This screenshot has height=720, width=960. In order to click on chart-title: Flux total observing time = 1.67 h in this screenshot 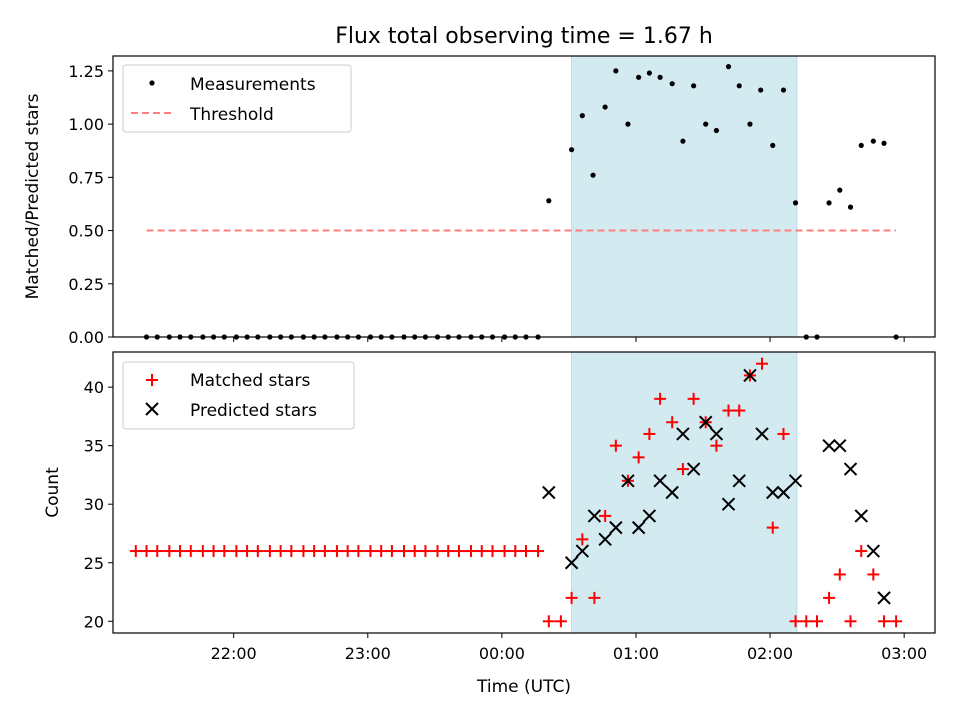, I will do `click(524, 36)`.